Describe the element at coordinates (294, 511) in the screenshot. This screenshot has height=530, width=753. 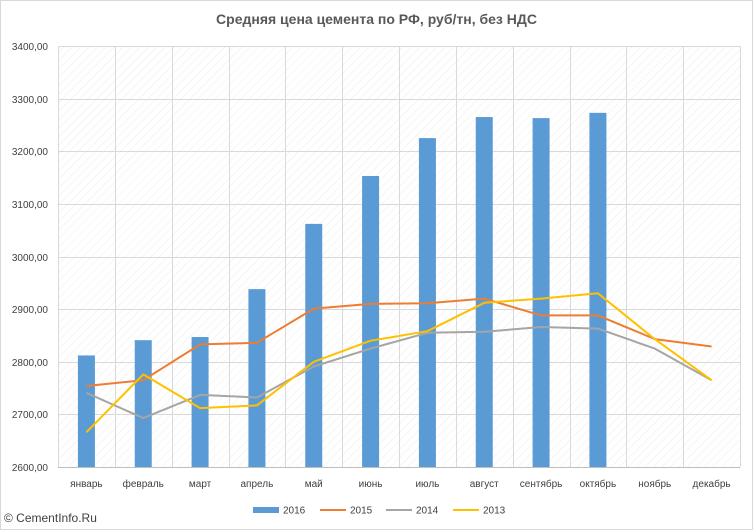
I see `legend-label-2016: 2016` at that location.